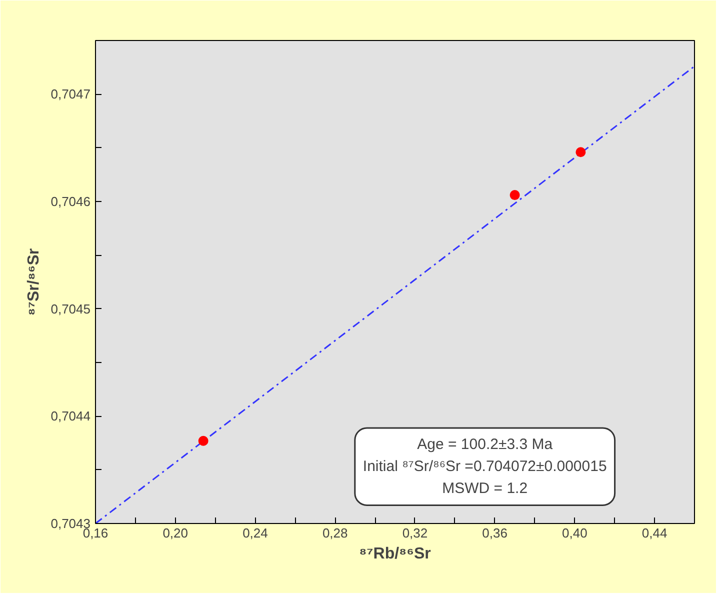 Image resolution: width=720 pixels, height=597 pixels. I want to click on x-tick-label: 0,28, so click(335, 533).